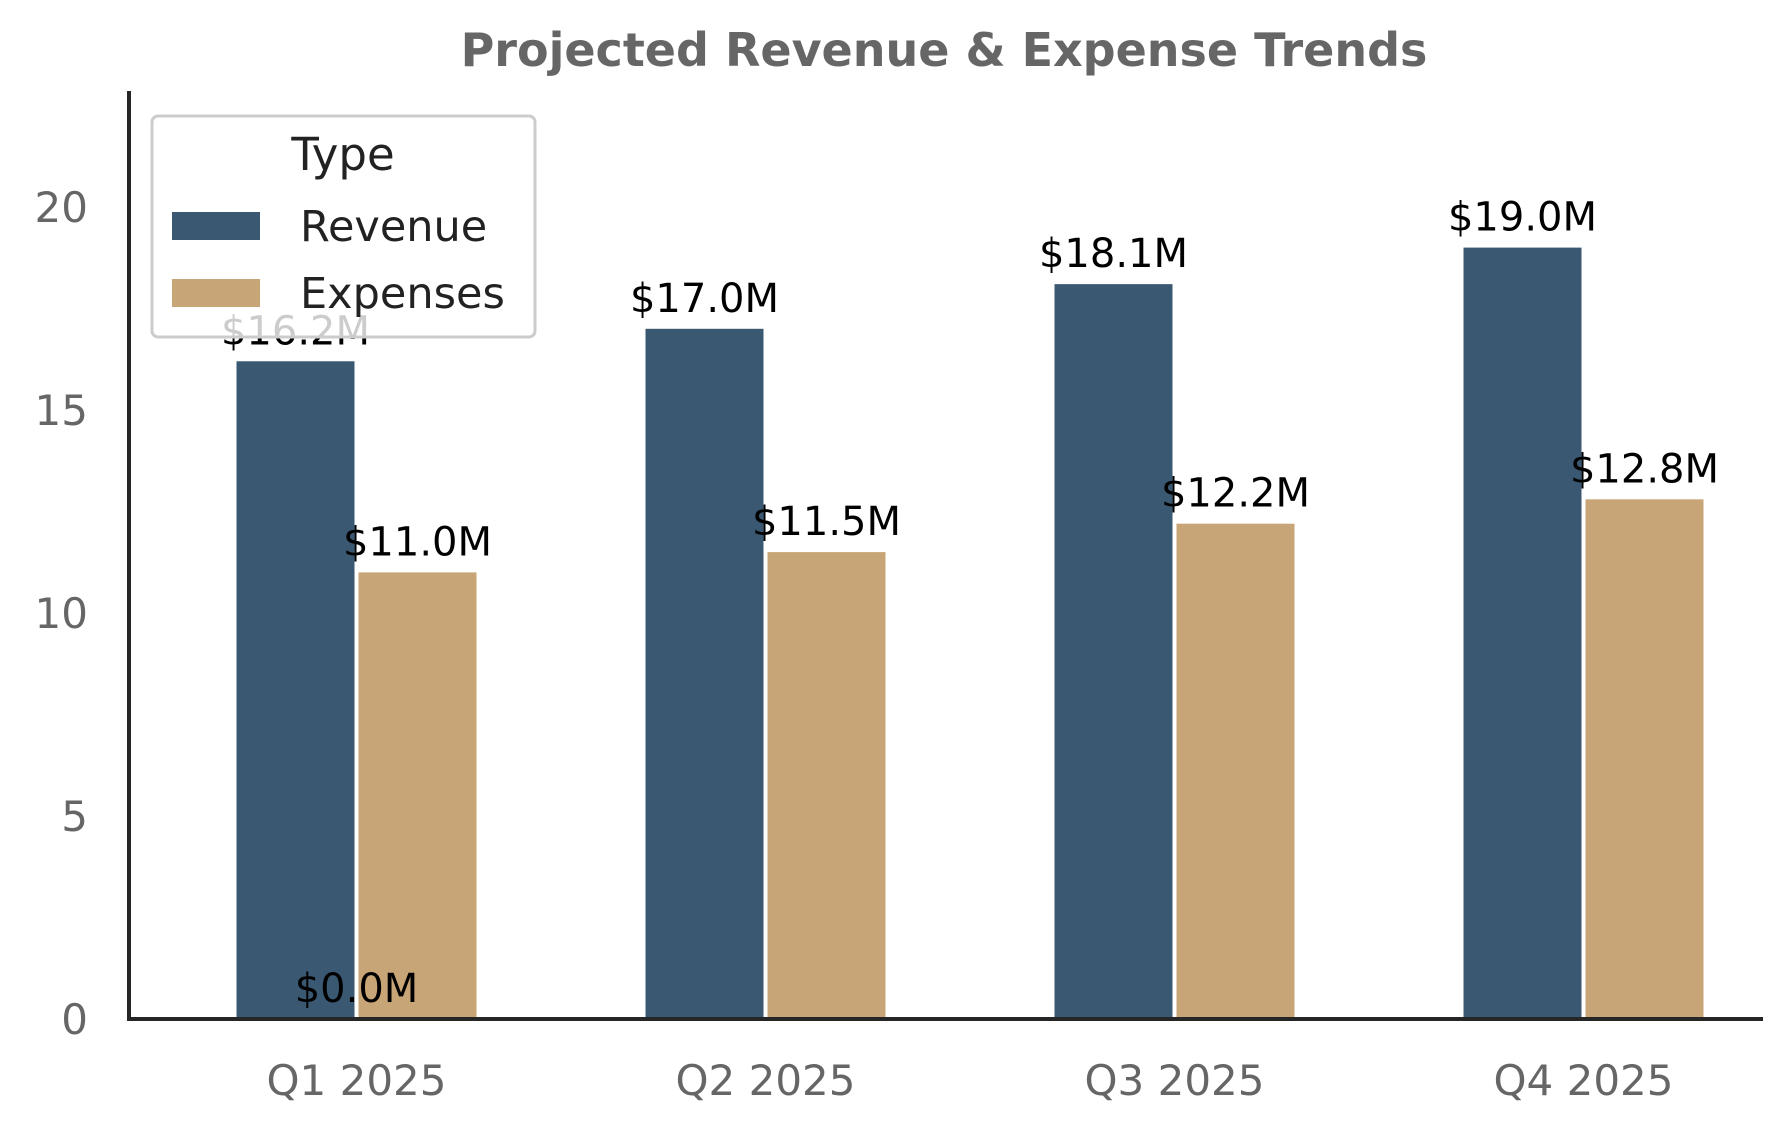 The height and width of the screenshot is (1135, 1785). I want to click on data-label-revenue-4: $19.0M, so click(1522, 218).